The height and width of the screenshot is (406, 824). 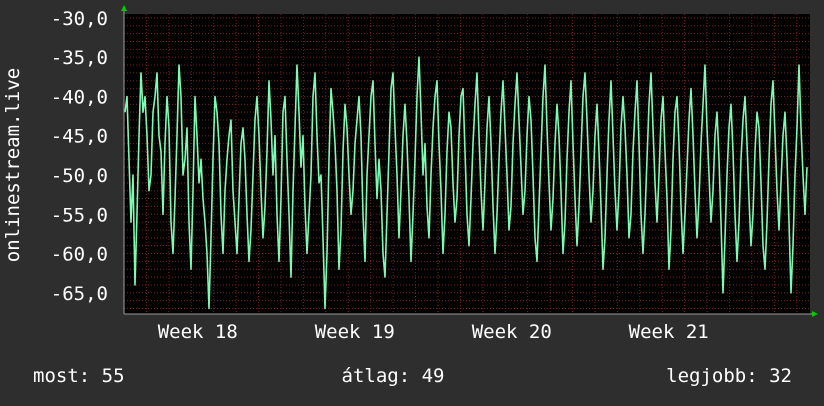 I want to click on y-tick-labels: -30,0 -35,0 -40,0 -45,0 -50,0 -55,0 -60,0 -65,0, so click(x=79, y=156).